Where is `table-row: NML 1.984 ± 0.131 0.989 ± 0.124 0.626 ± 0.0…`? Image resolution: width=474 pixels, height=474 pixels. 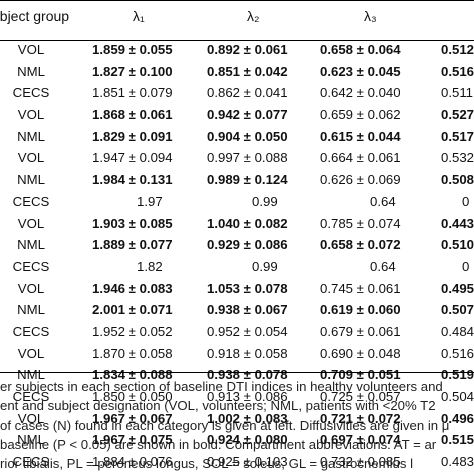
table-row: NML 1.984 ± 0.131 0.989 ± 0.124 0.626 ± 0.0… is located at coordinates (237, 181).